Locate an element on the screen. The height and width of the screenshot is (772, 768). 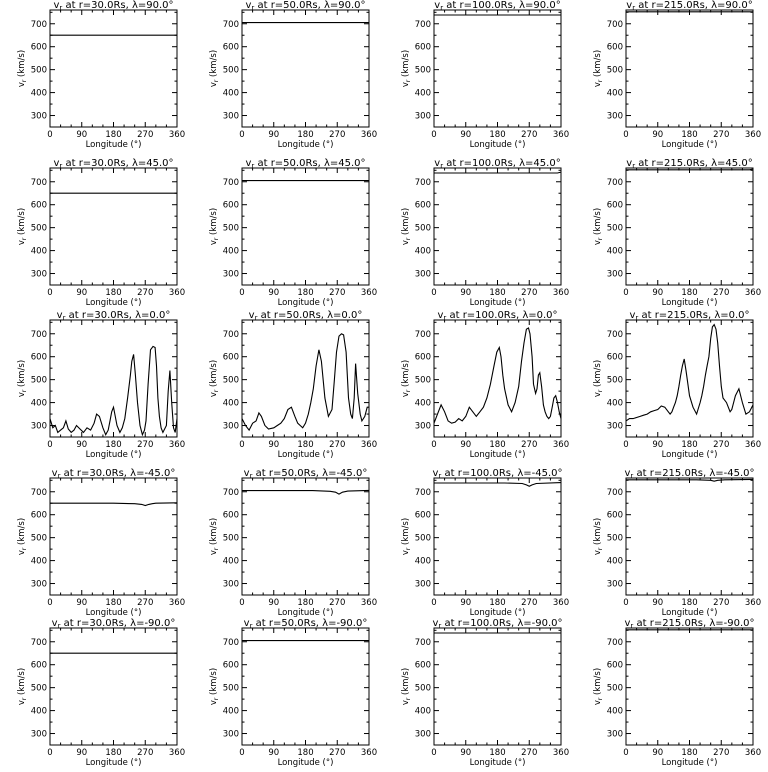
panel-1-xtick-label: 0 is located at coordinates (49, 135).